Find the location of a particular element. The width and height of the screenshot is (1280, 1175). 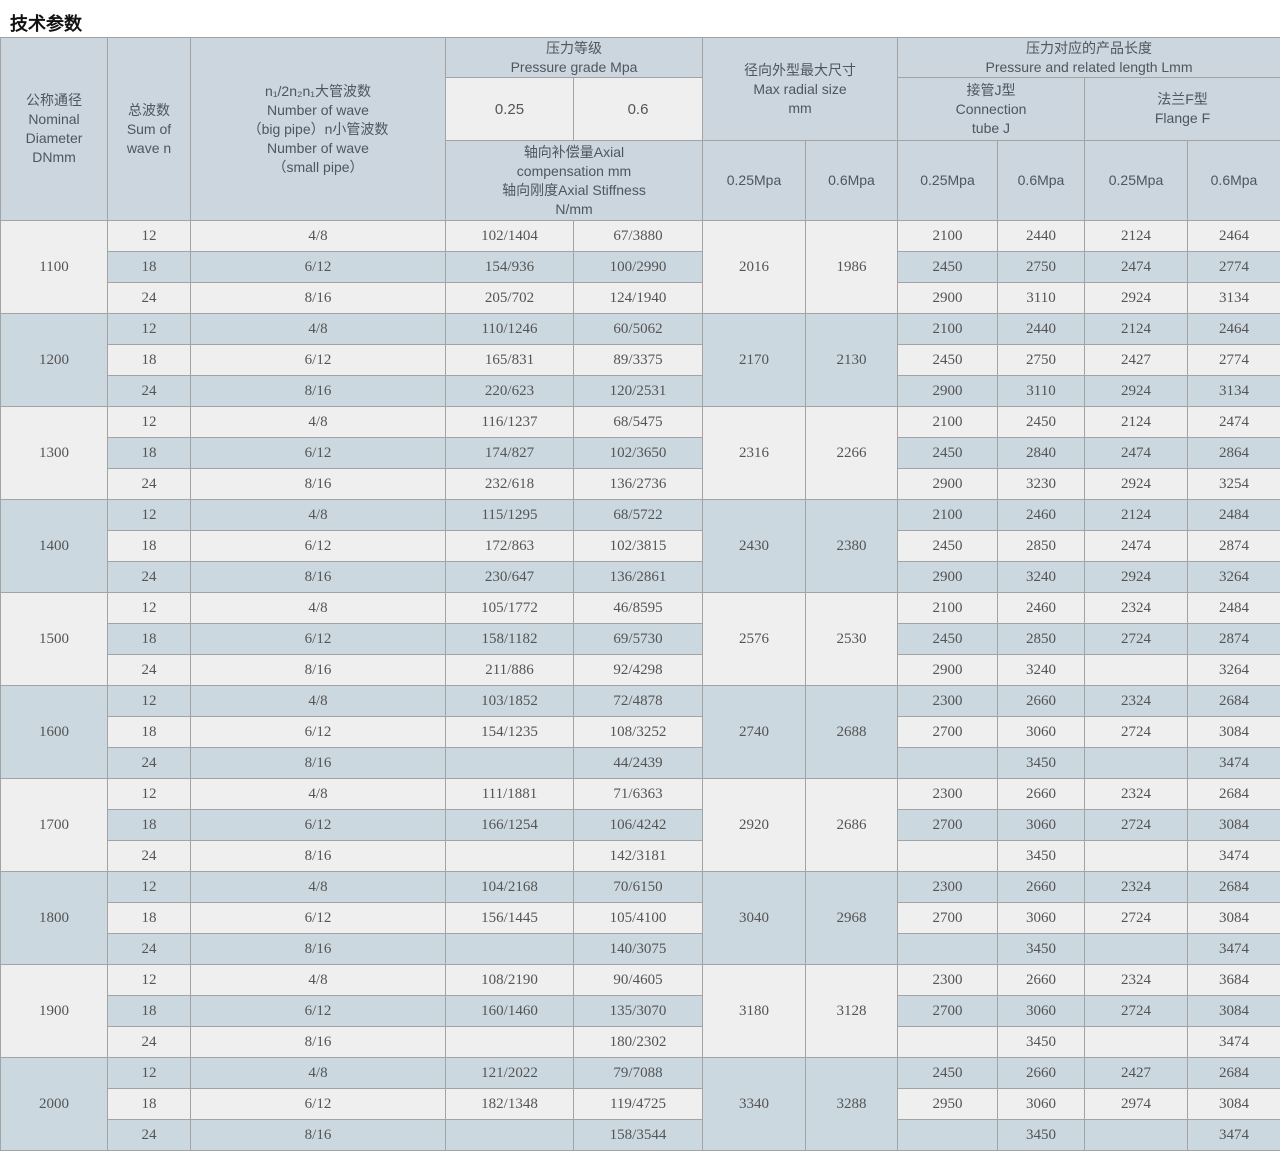

header-j-025mpa: 0.25Mpa is located at coordinates (947, 180).